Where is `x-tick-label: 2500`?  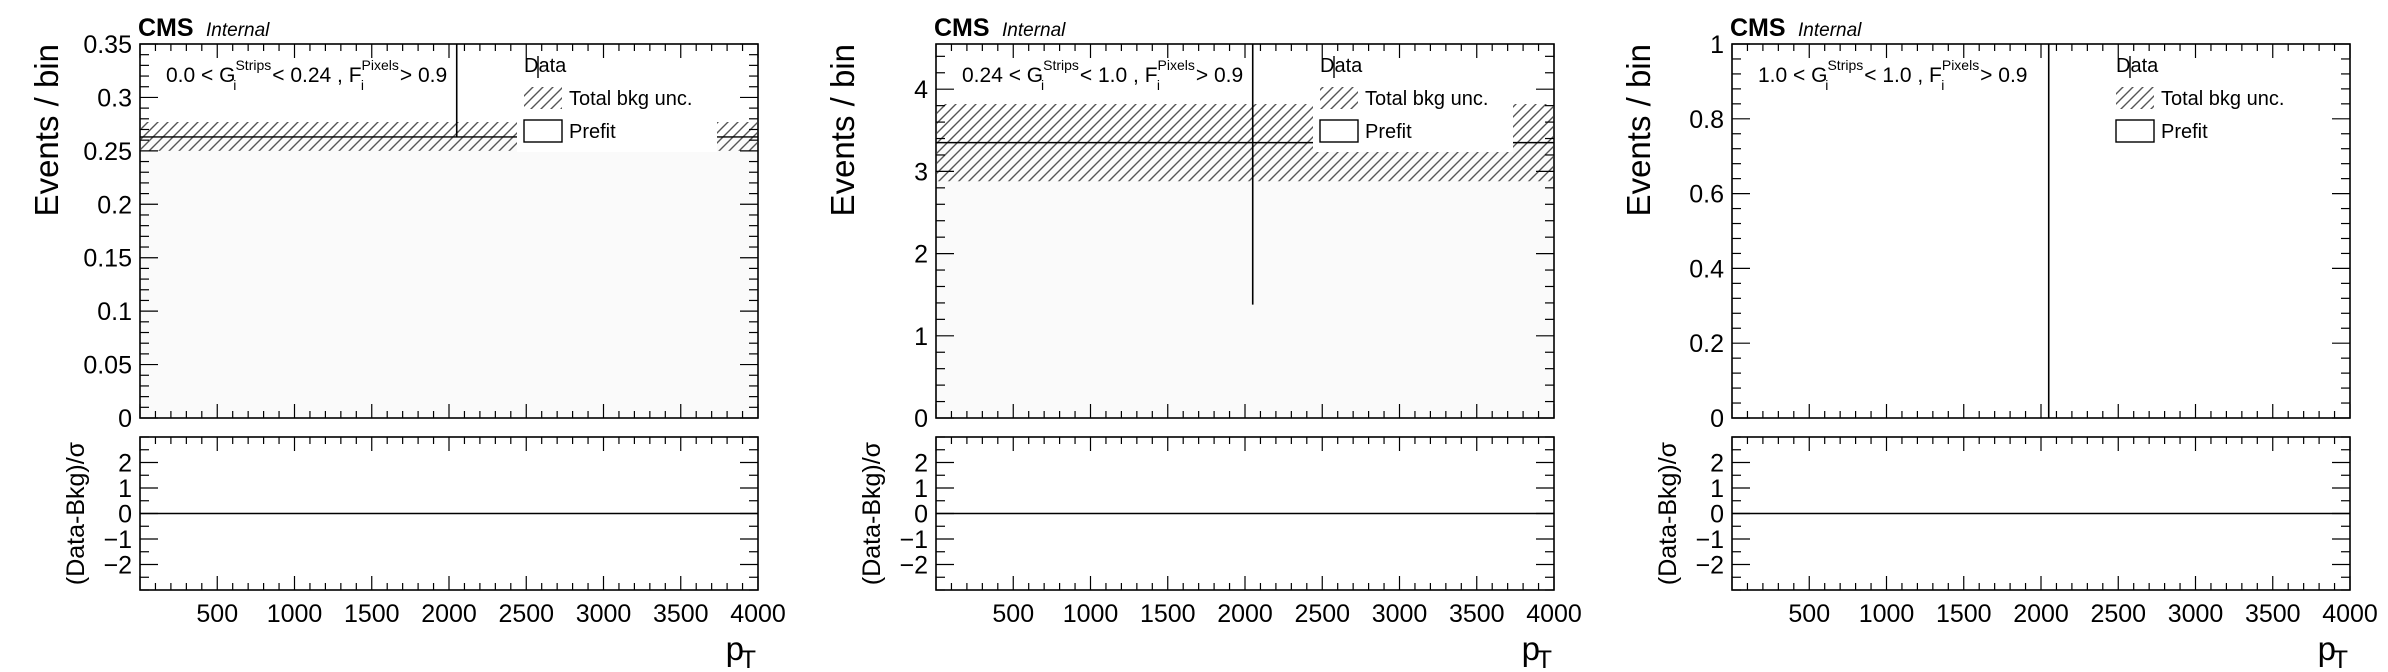 x-tick-label: 2500 is located at coordinates (526, 614).